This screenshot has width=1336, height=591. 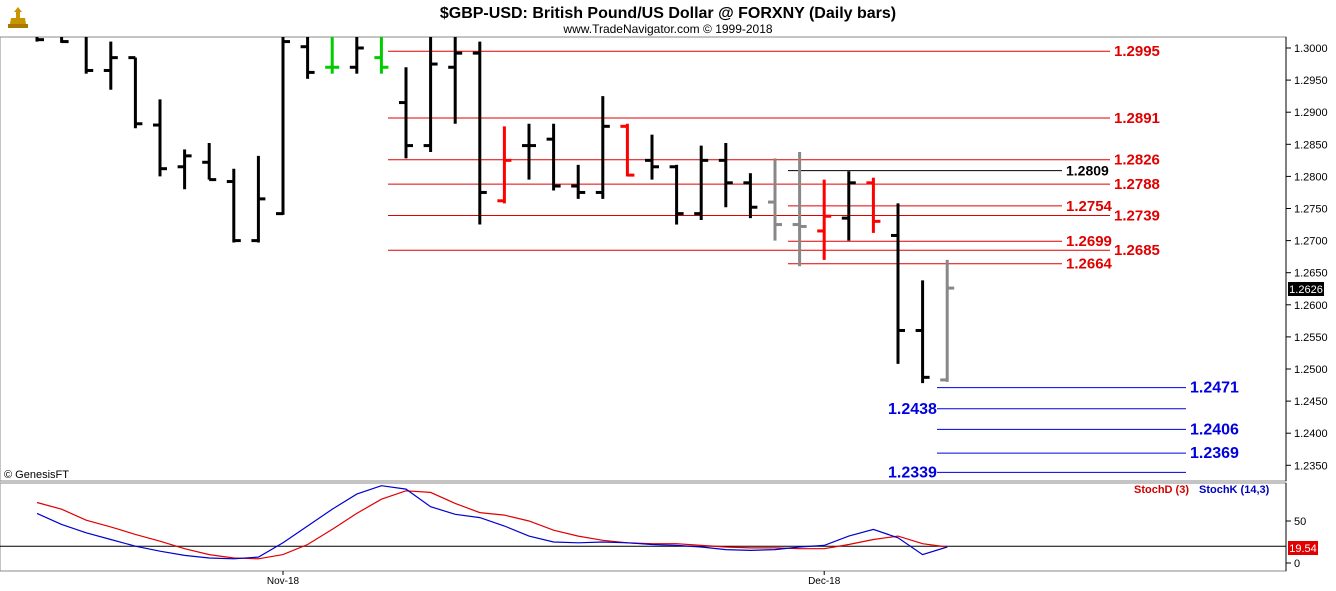 I want to click on level-label: 1.2809, so click(x=1087, y=171).